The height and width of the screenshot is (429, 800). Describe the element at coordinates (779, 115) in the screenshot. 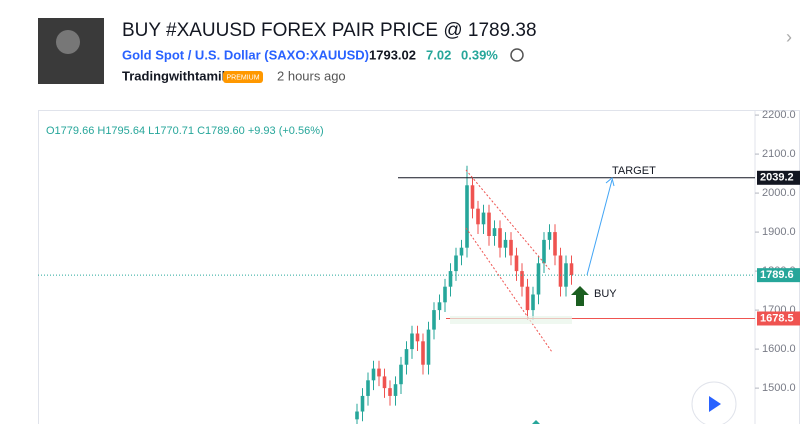

I see `y-tick-label: 2200.0` at that location.